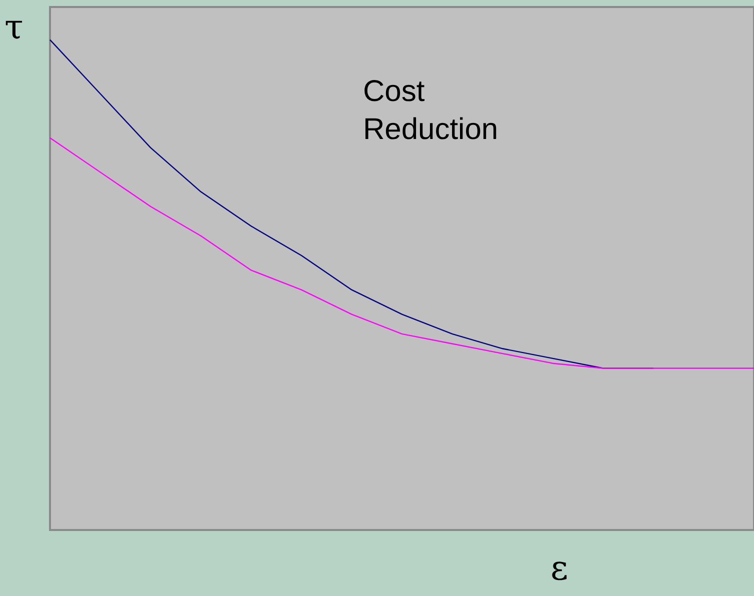 The height and width of the screenshot is (596, 754). I want to click on x-axis-title: ε, so click(559, 568).